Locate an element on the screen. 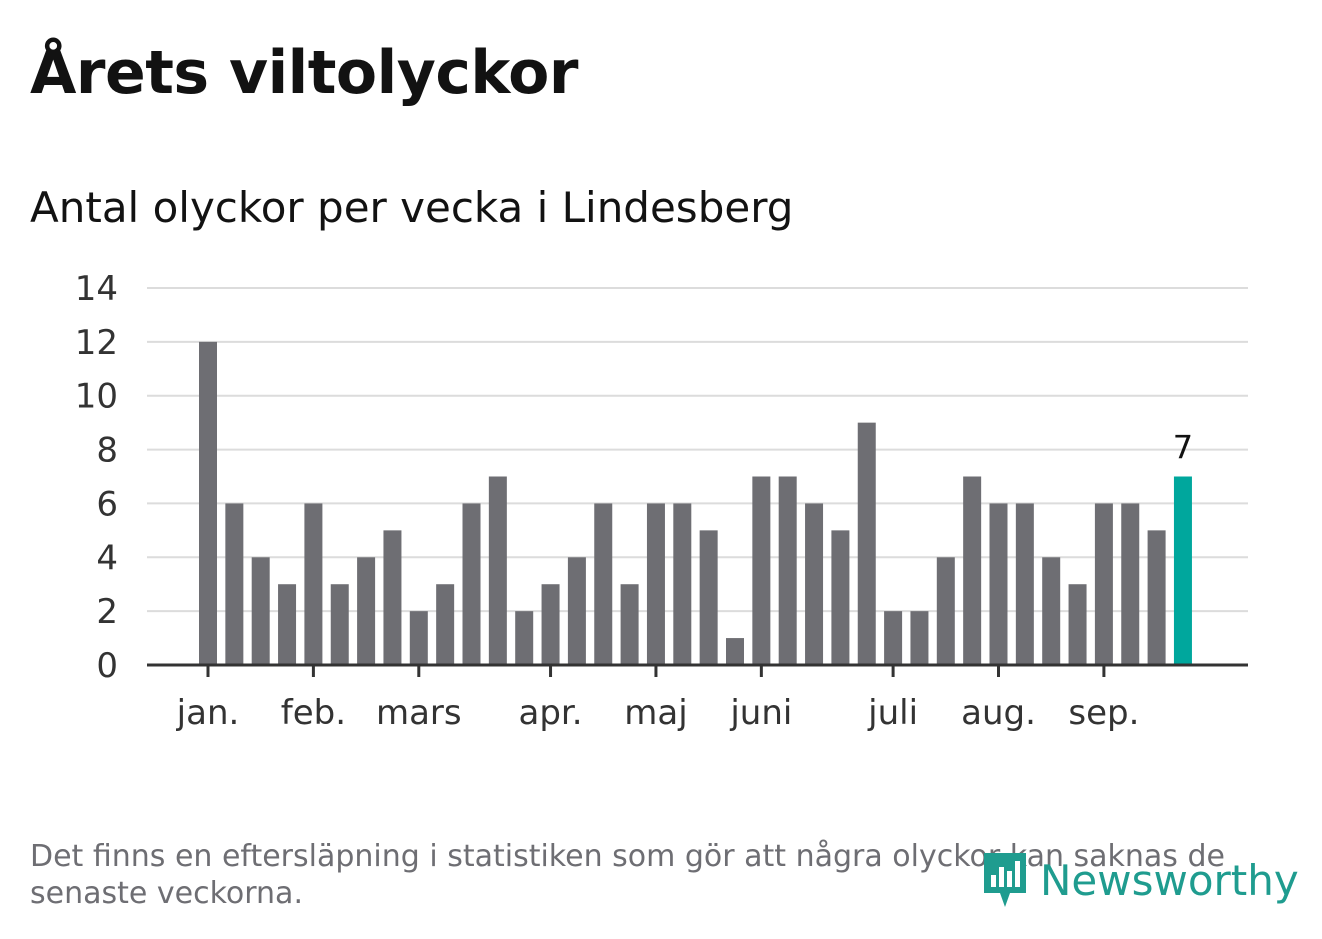 This screenshot has height=939, width=1322. y-axis-tick-labels: 0 2 4 6 8 10 12 14 is located at coordinates (96, 477).